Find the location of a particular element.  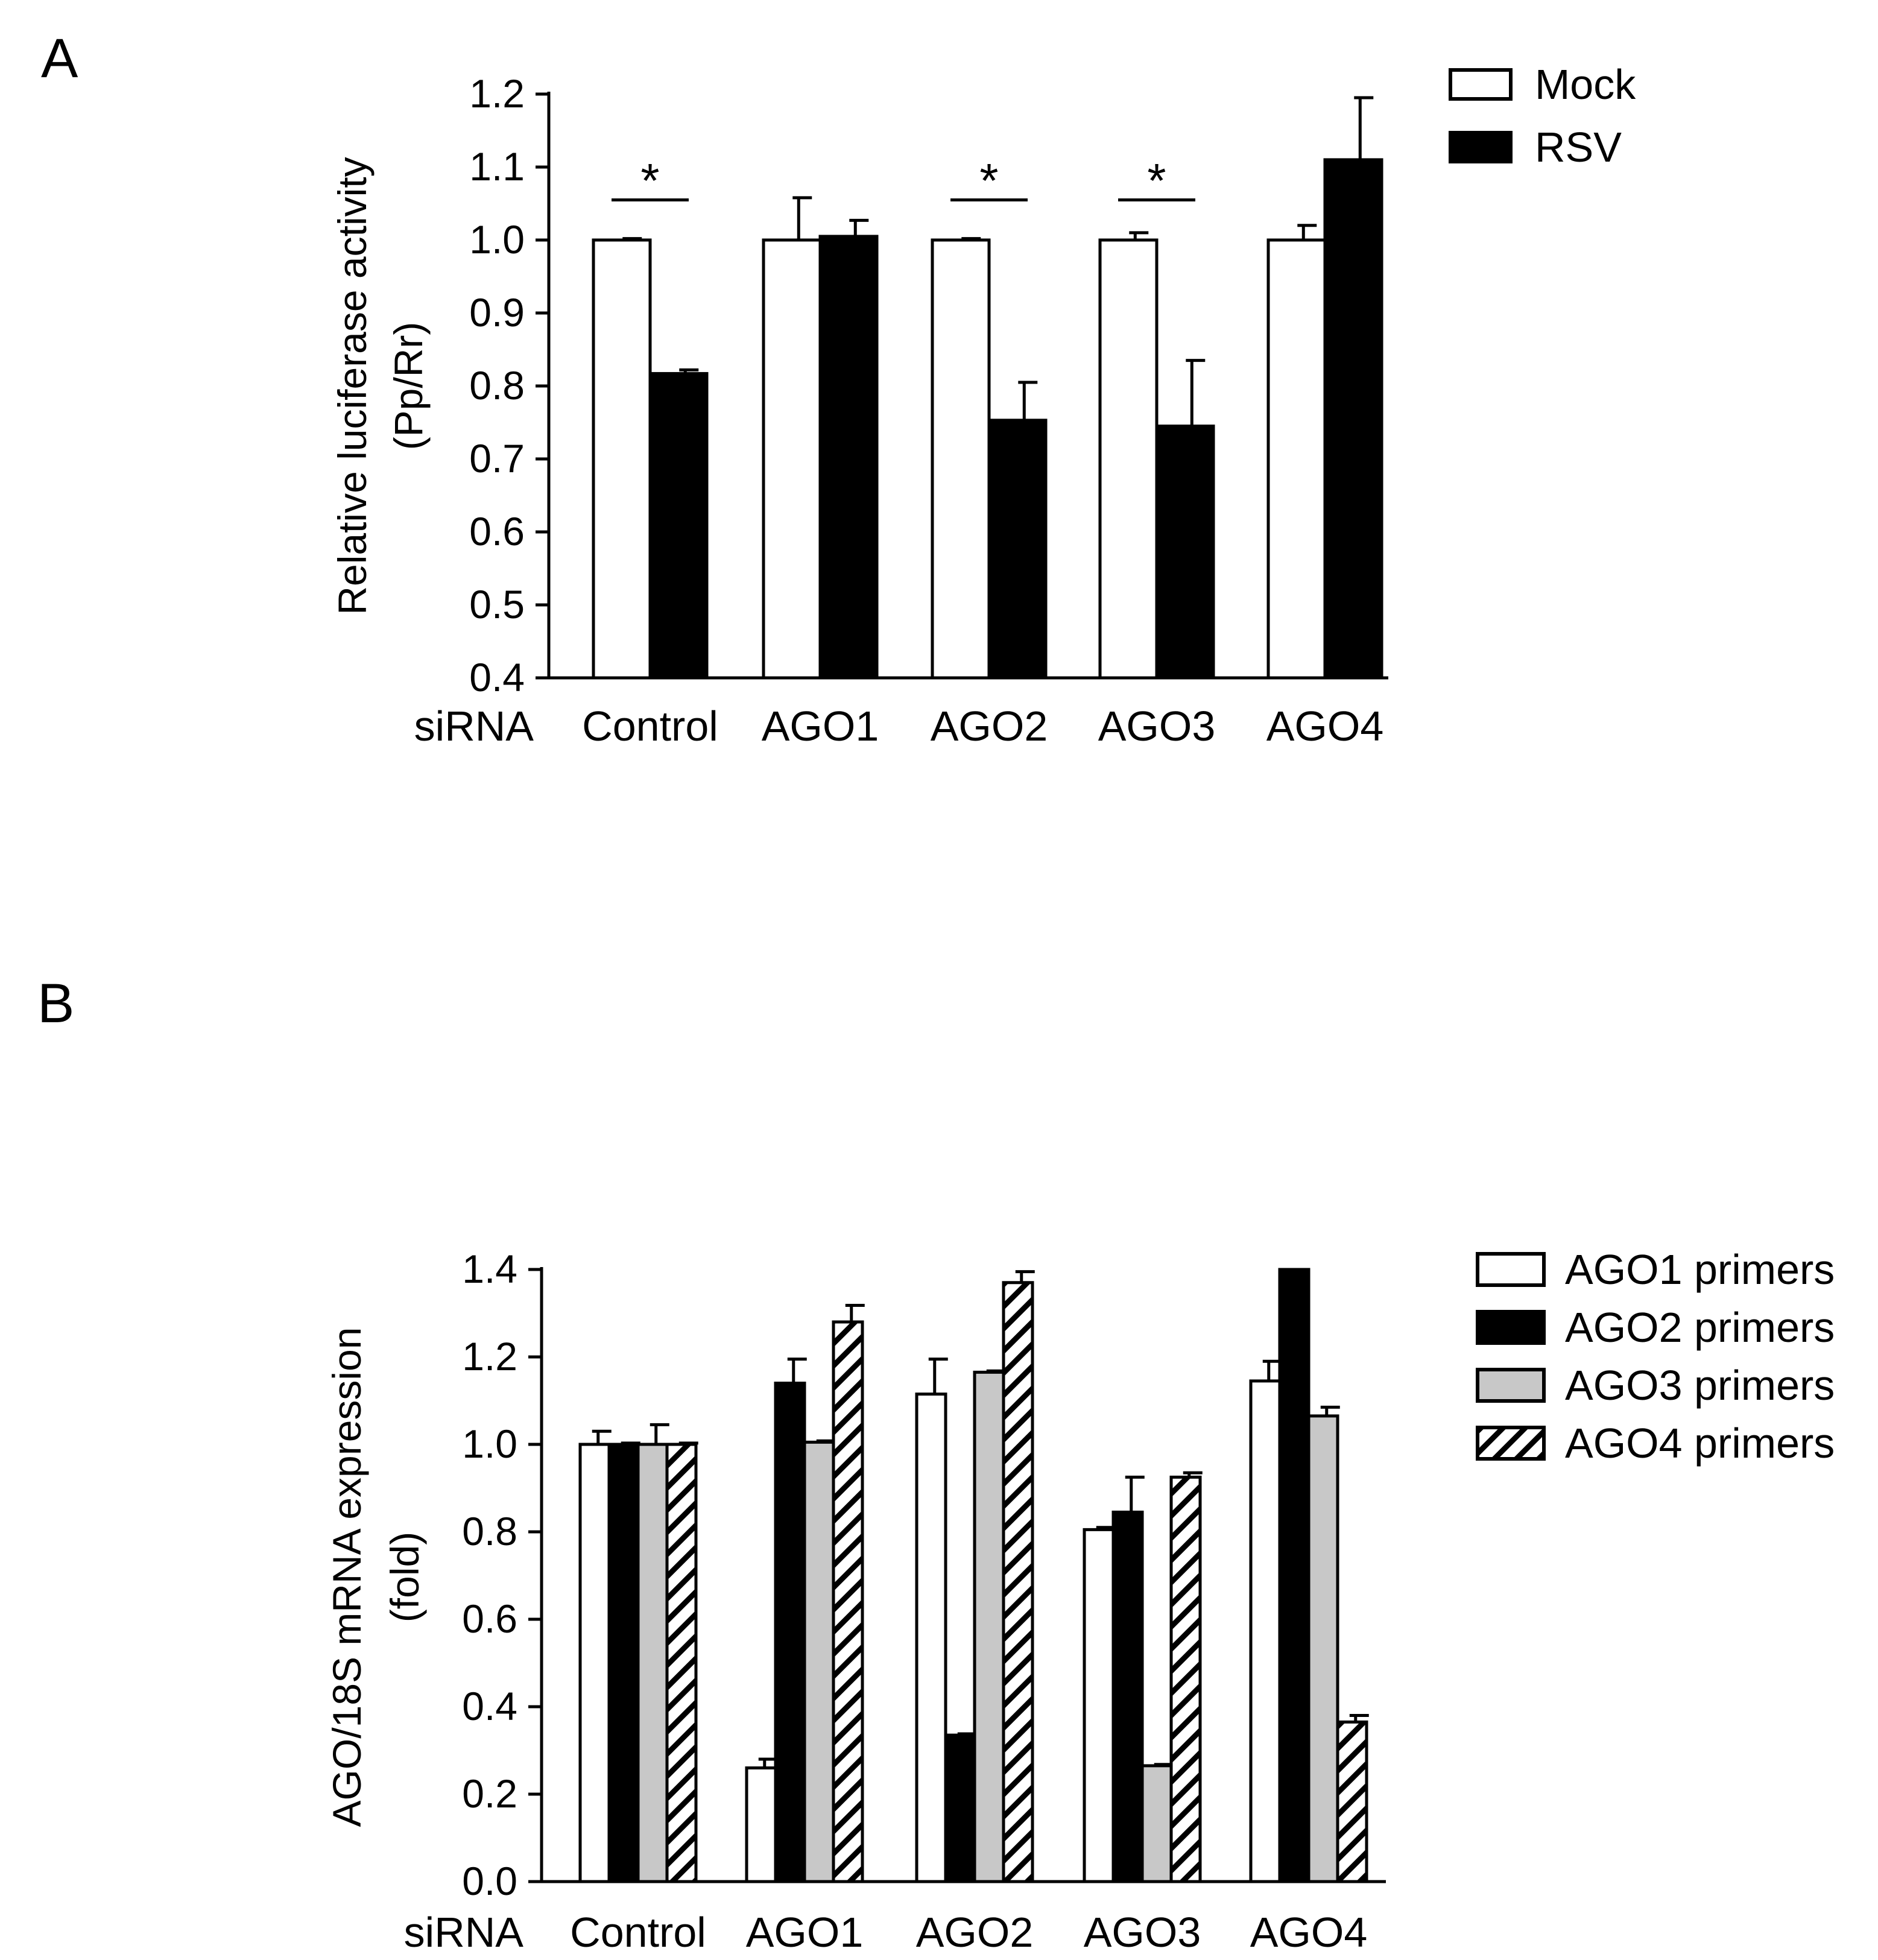

panel-a-label: A is located at coordinates (59, 58).